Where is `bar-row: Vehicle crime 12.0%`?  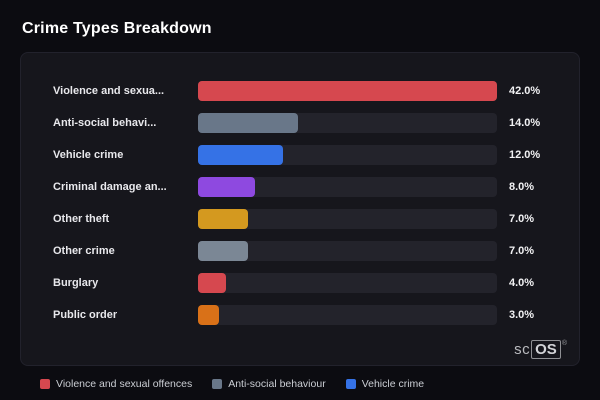
bar-row: Vehicle crime 12.0% is located at coordinates (306, 155).